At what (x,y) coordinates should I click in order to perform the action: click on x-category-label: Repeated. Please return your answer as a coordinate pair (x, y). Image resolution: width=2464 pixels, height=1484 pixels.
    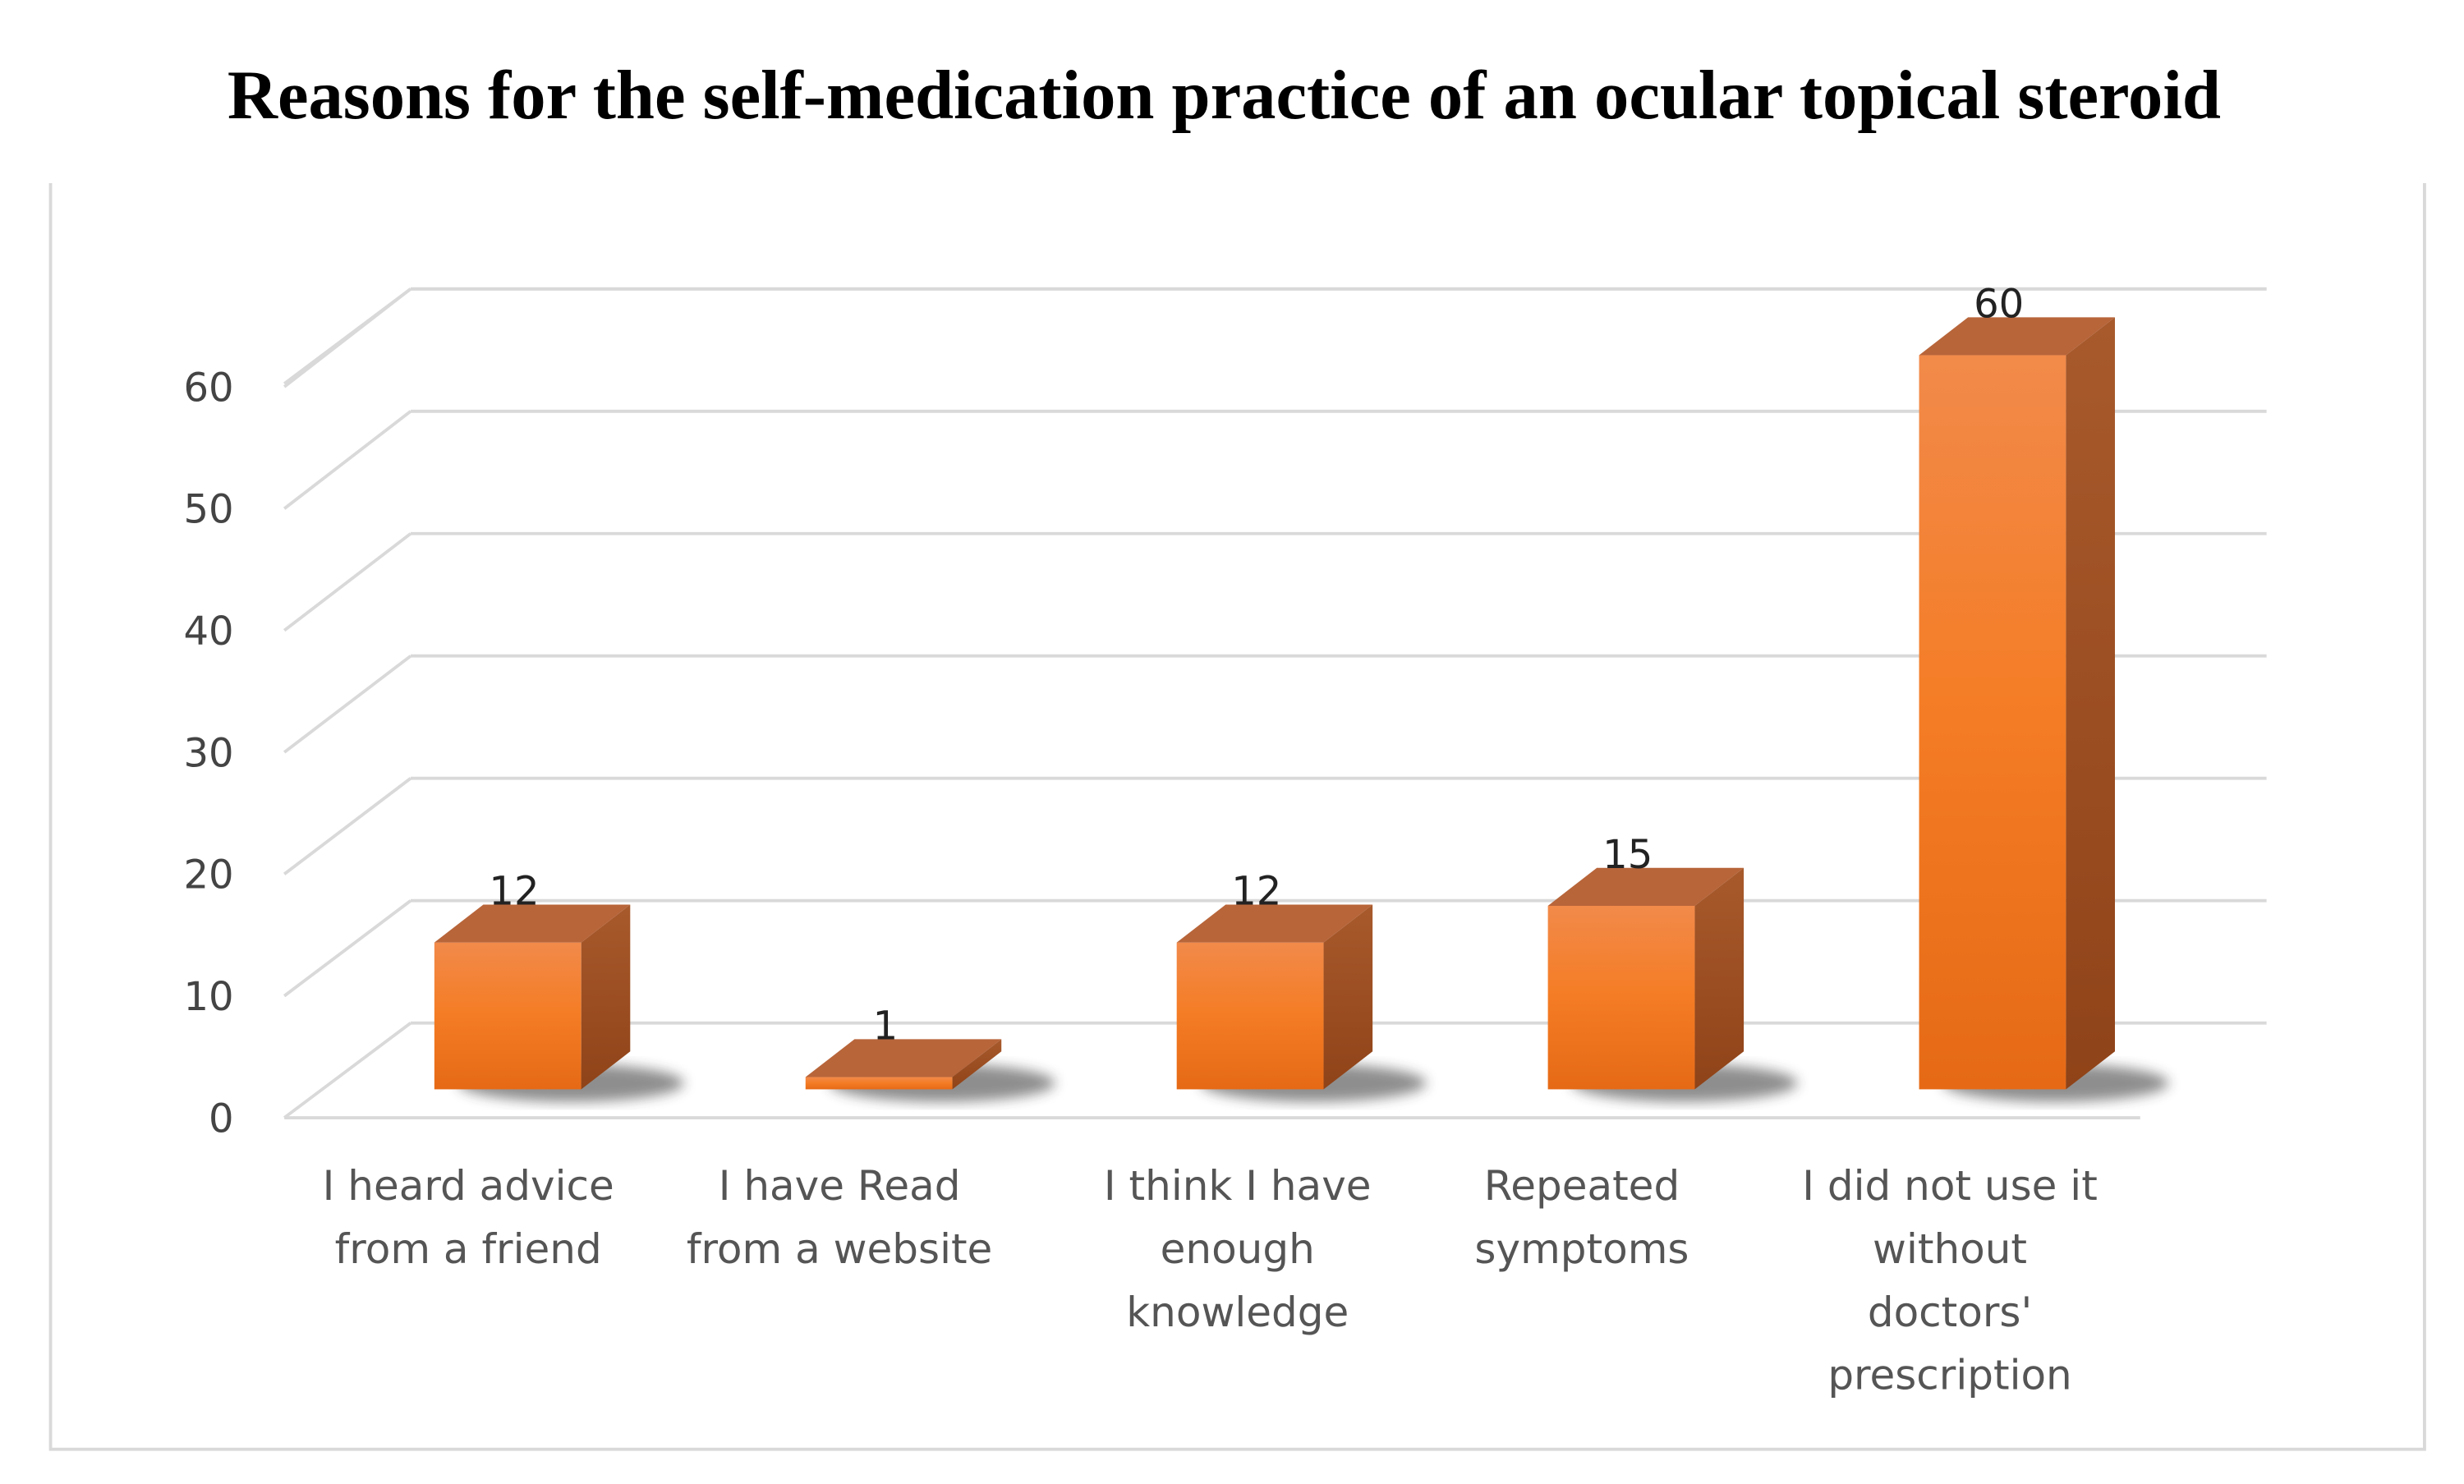
    Looking at the image, I should click on (1582, 1186).